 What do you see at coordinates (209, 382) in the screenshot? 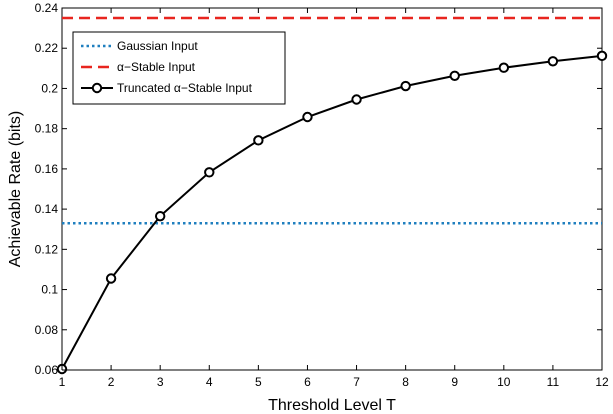
I see `x-tick-label: 4` at bounding box center [209, 382].